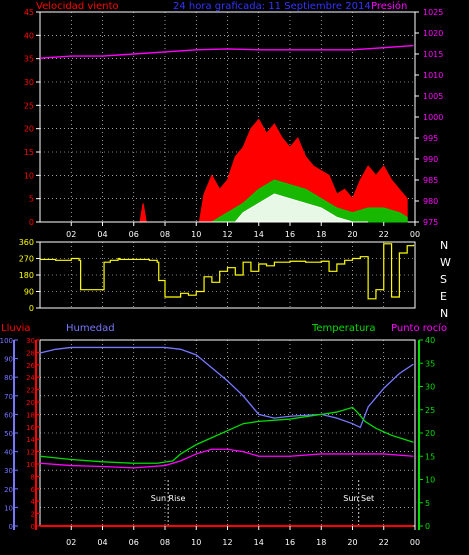 This screenshot has width=469, height=555. Describe the element at coordinates (29, 35) in the screenshot. I see `wind-ytick-label-8: 40` at that location.